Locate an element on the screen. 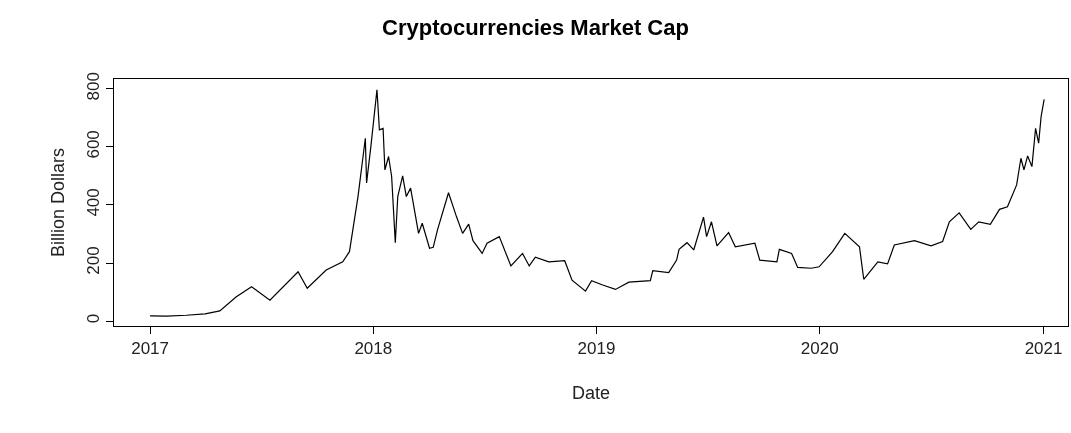  y-tick-label: 200 is located at coordinates (94, 260).